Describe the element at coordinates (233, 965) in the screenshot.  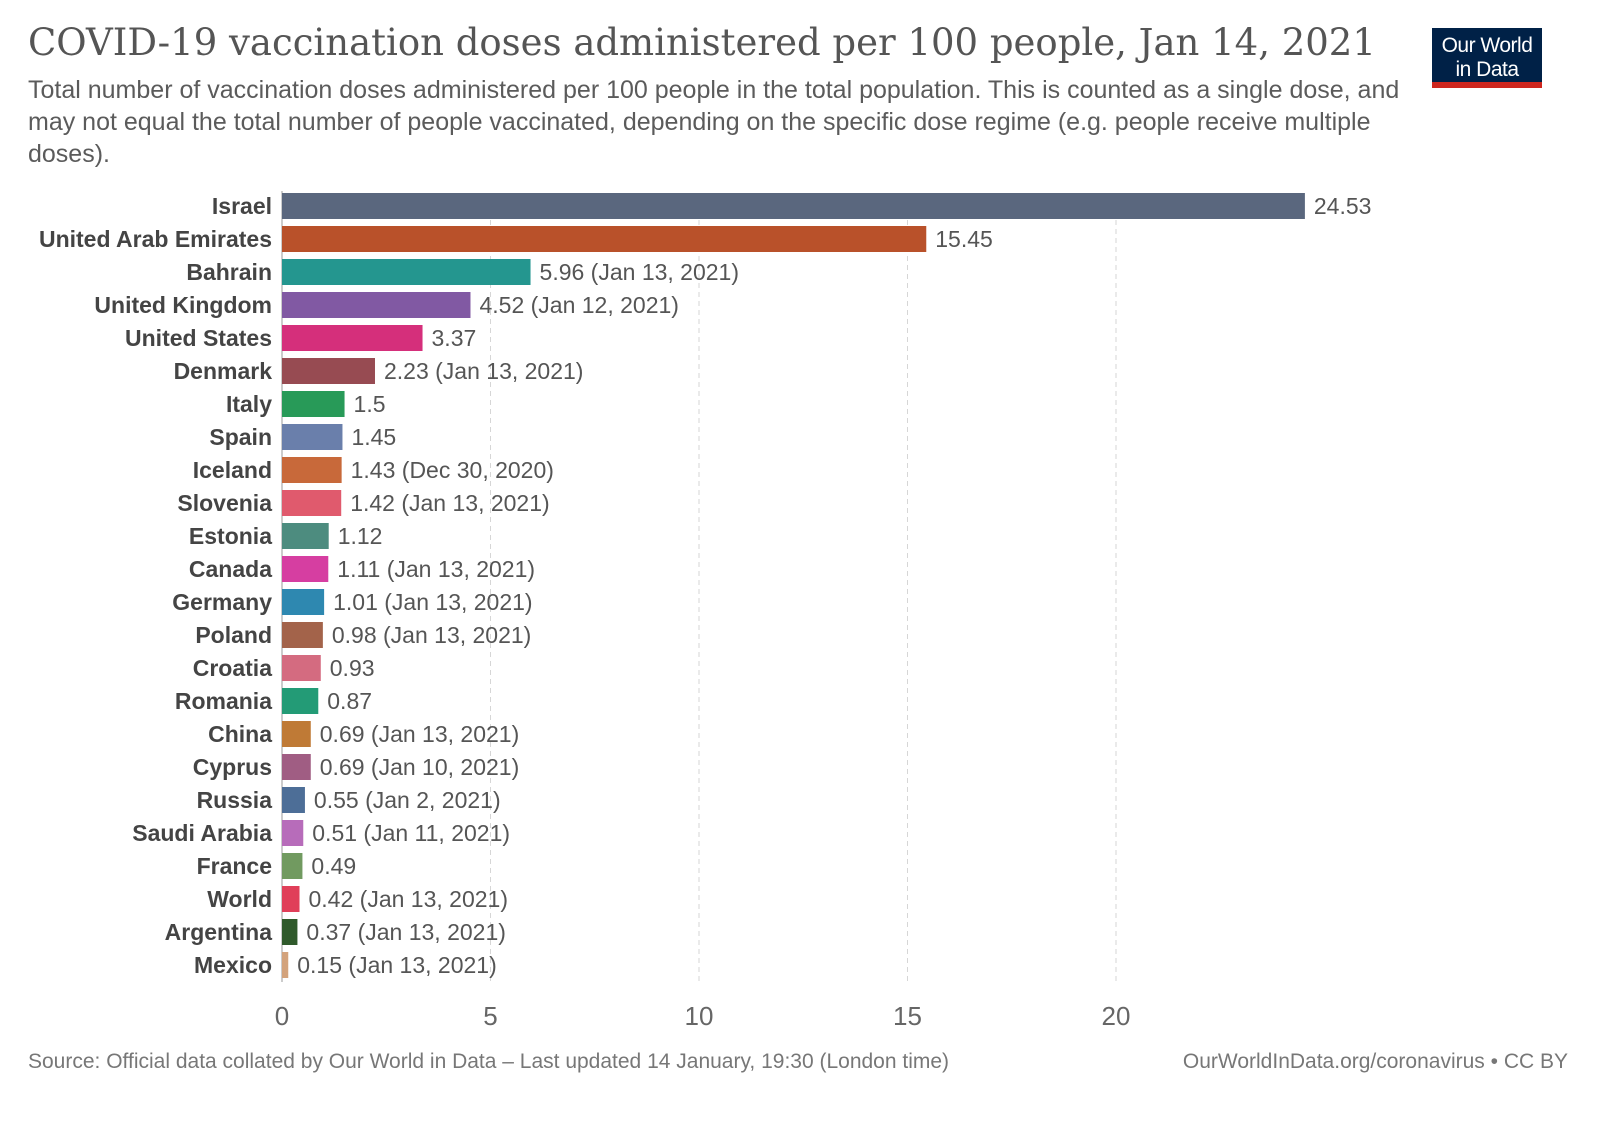
I see `category-label: Mexico` at that location.